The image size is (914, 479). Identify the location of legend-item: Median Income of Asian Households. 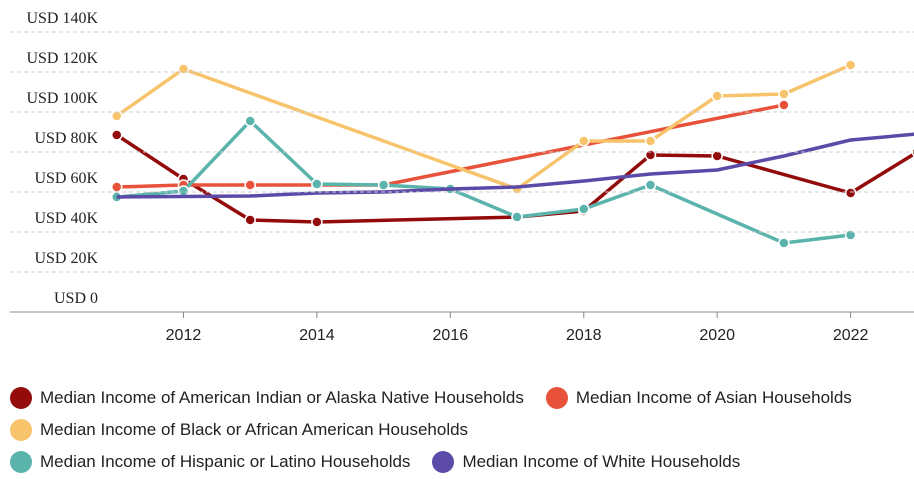
(698, 398).